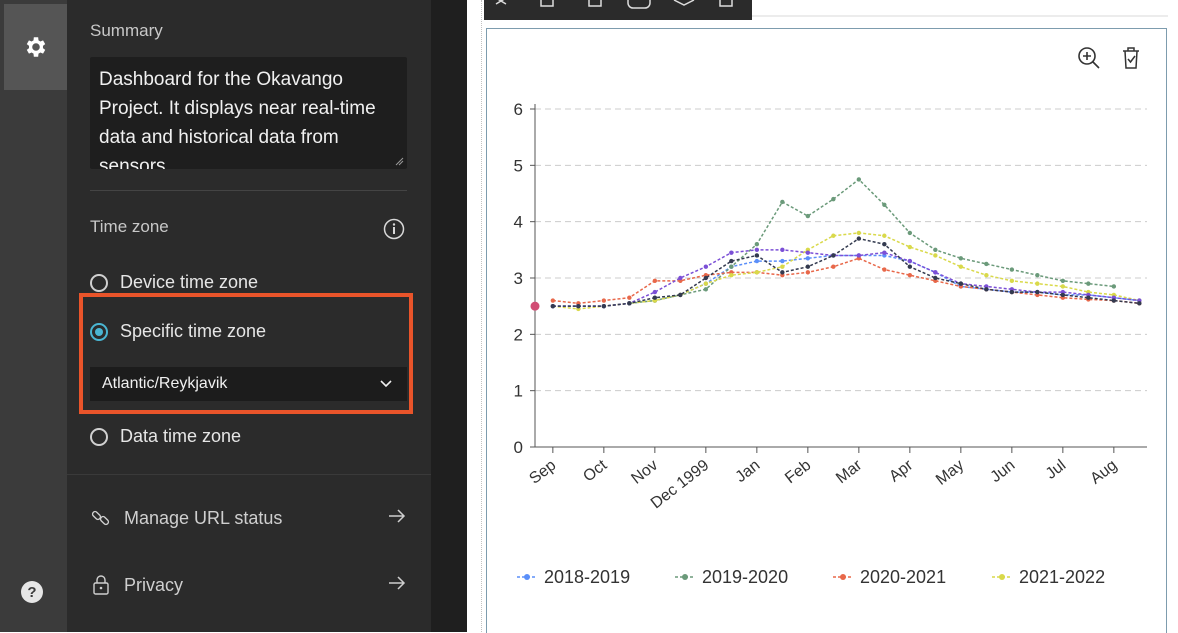  What do you see at coordinates (901, 470) in the screenshot?
I see `x-tick-label: Apr` at bounding box center [901, 470].